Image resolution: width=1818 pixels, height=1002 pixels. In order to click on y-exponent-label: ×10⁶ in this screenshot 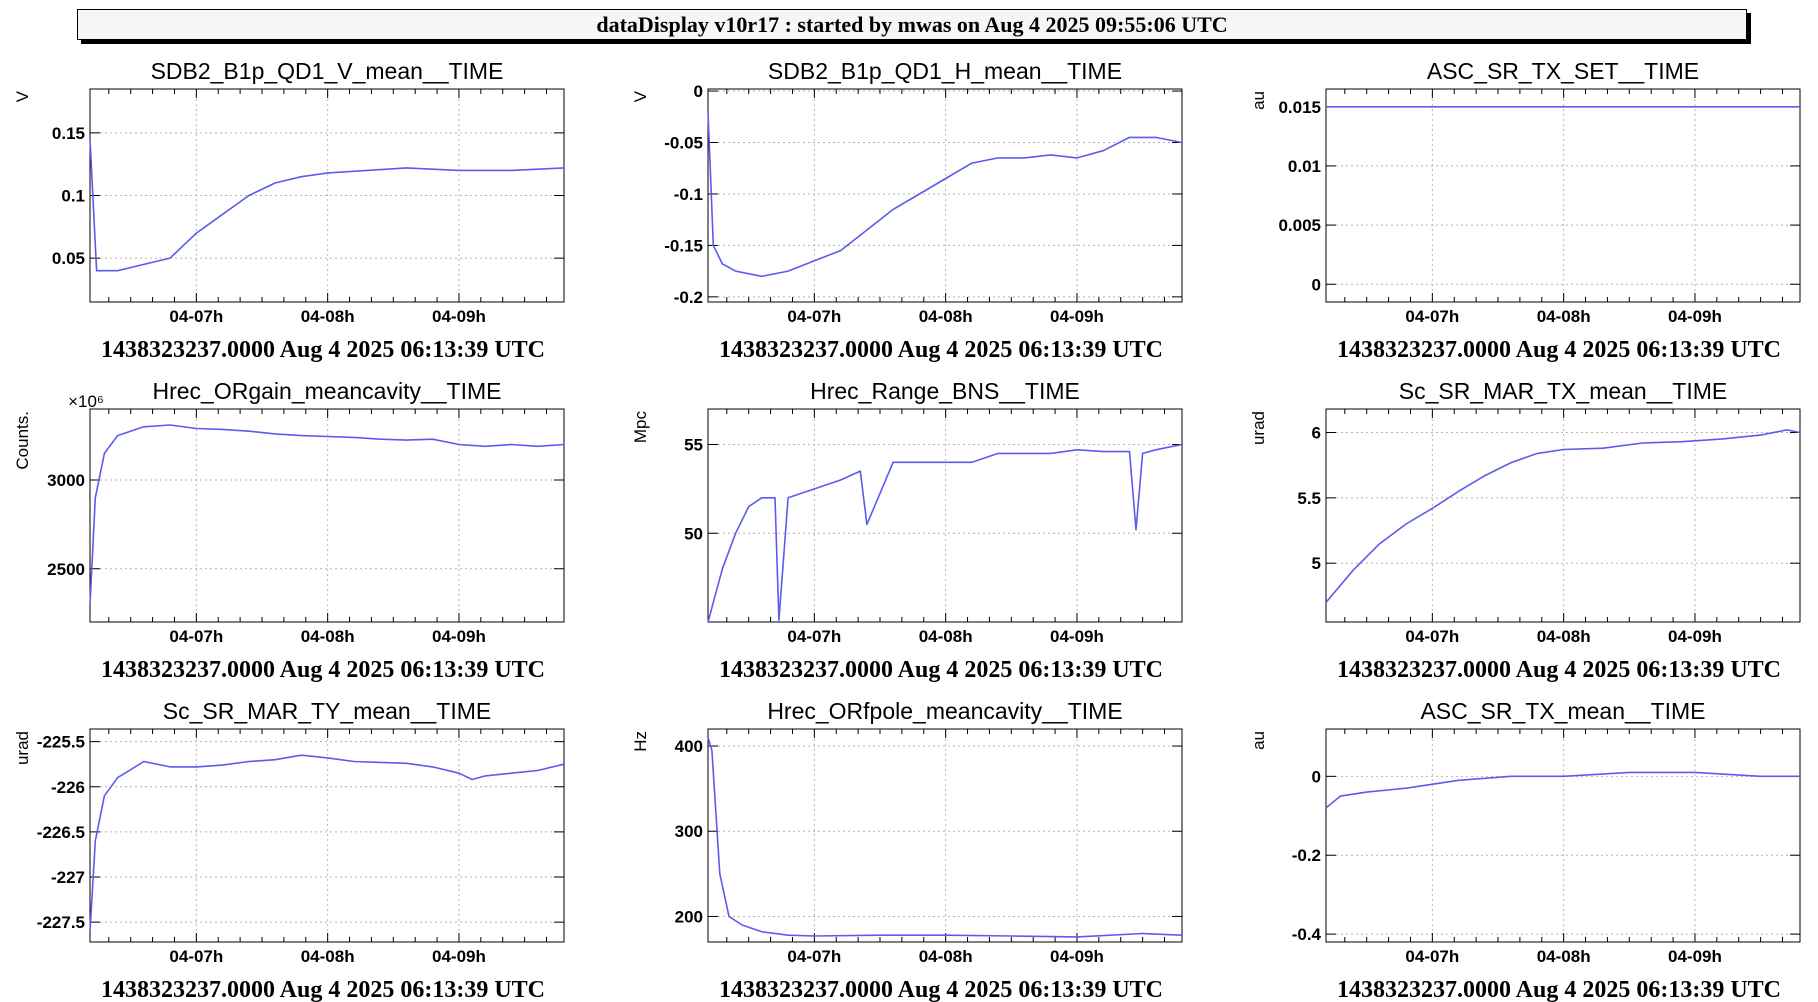, I will do `click(86, 401)`.